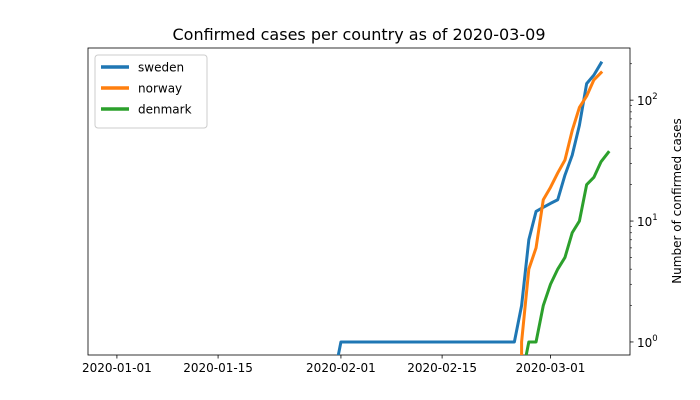 The width and height of the screenshot is (700, 400). I want to click on x-tick-label: 2020-03-01, so click(551, 368).